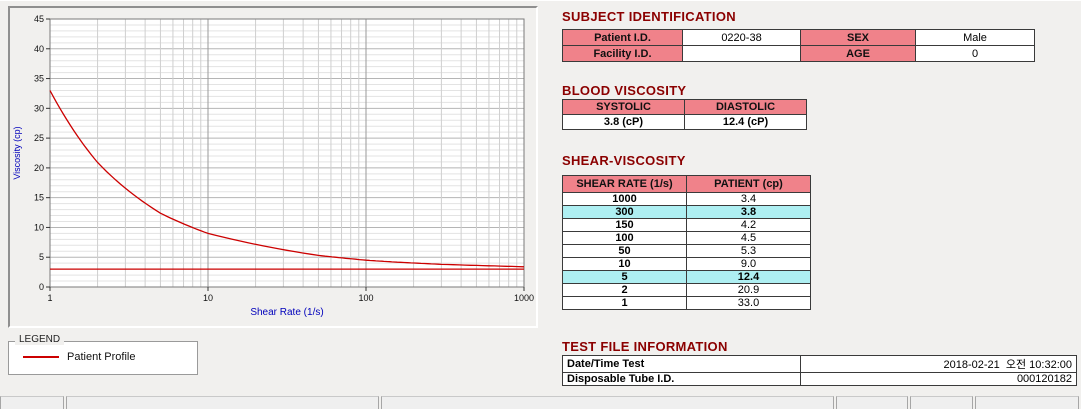  I want to click on table-row: 1 33.0, so click(686, 303).